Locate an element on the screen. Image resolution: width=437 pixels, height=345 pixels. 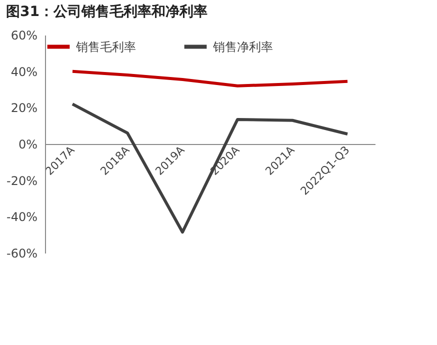
legend-label: 销售净利率 is located at coordinates (242, 47).